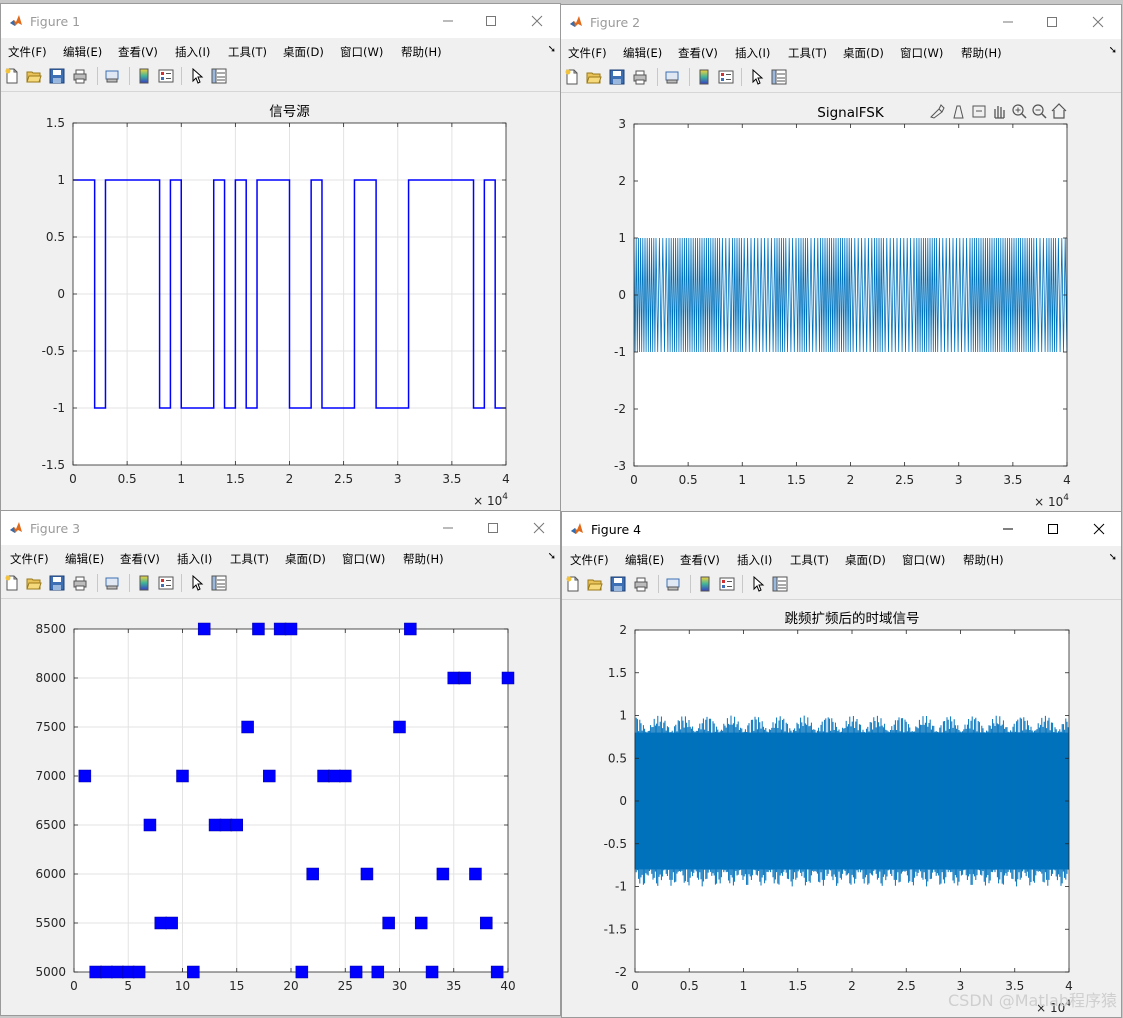 This screenshot has width=1123, height=1018. I want to click on zoom-out-icon, so click(1039, 111).